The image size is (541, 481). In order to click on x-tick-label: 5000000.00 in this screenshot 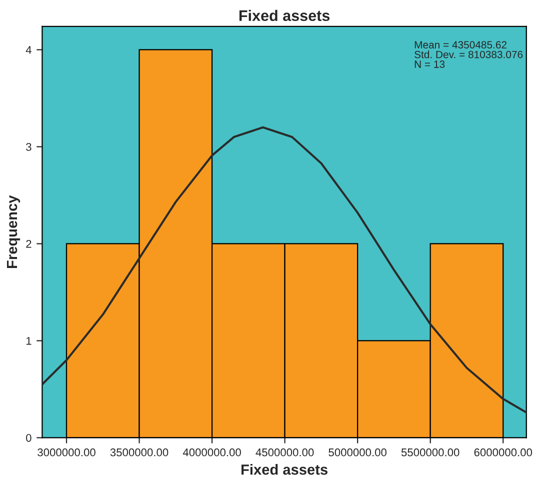, I will do `click(357, 452)`.